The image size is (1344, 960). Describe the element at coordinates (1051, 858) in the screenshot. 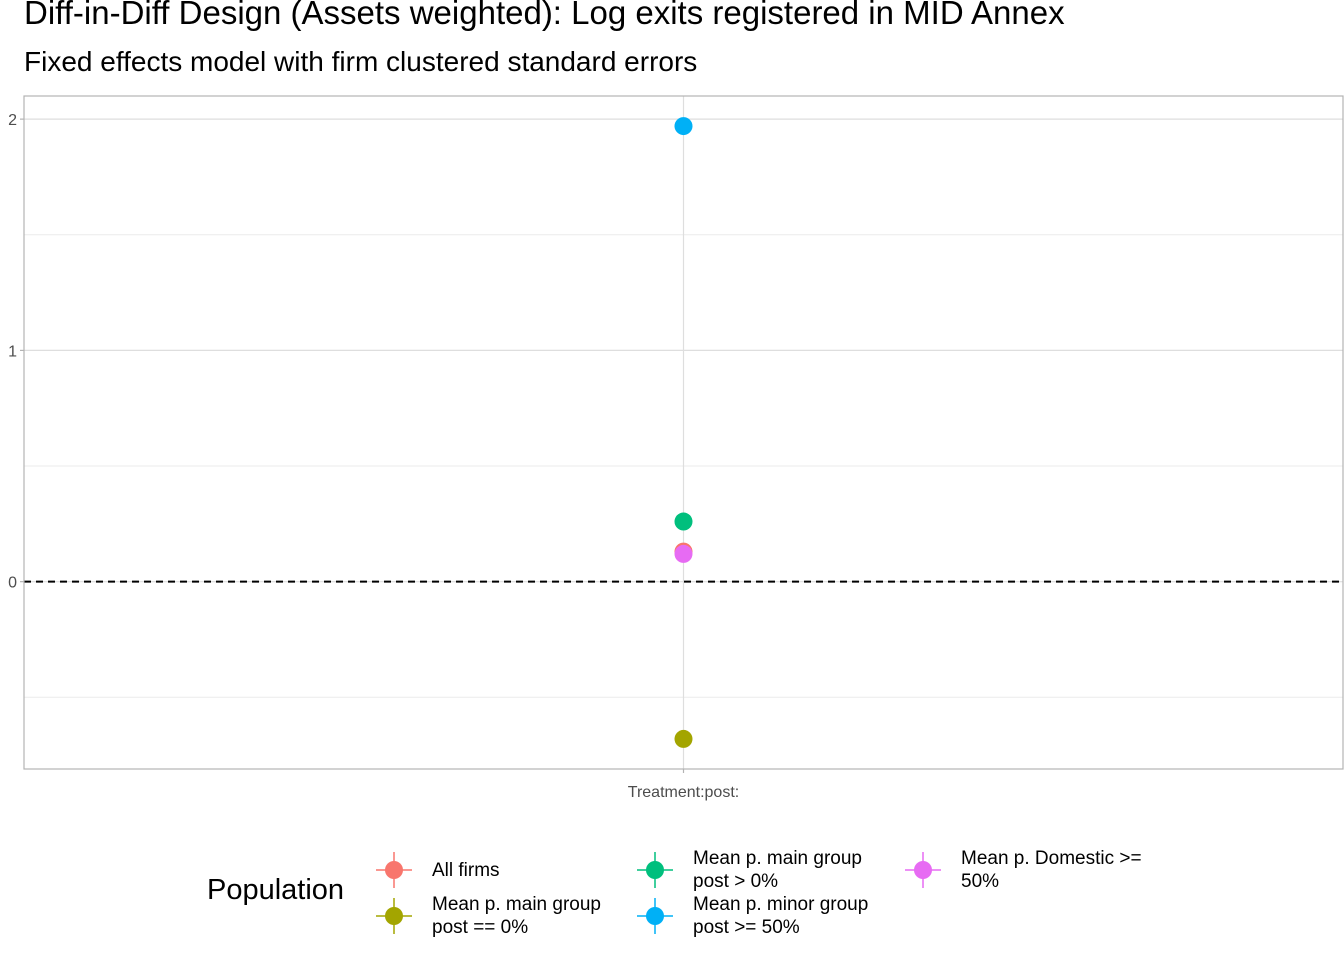

I see `legend-label-domestic-line1: Mean p. Domestic >=` at that location.